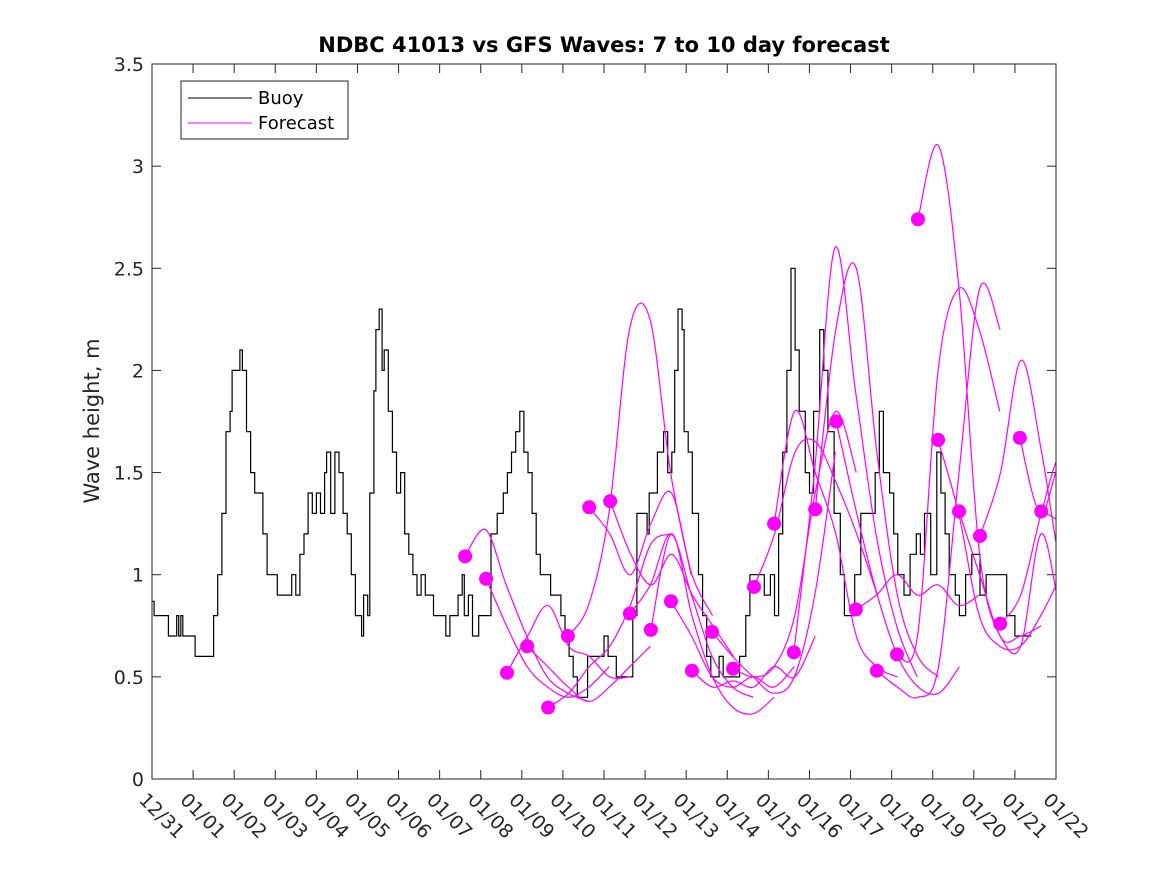 The height and width of the screenshot is (875, 1167). What do you see at coordinates (138, 167) in the screenshot?
I see `y-tick-label: 3` at bounding box center [138, 167].